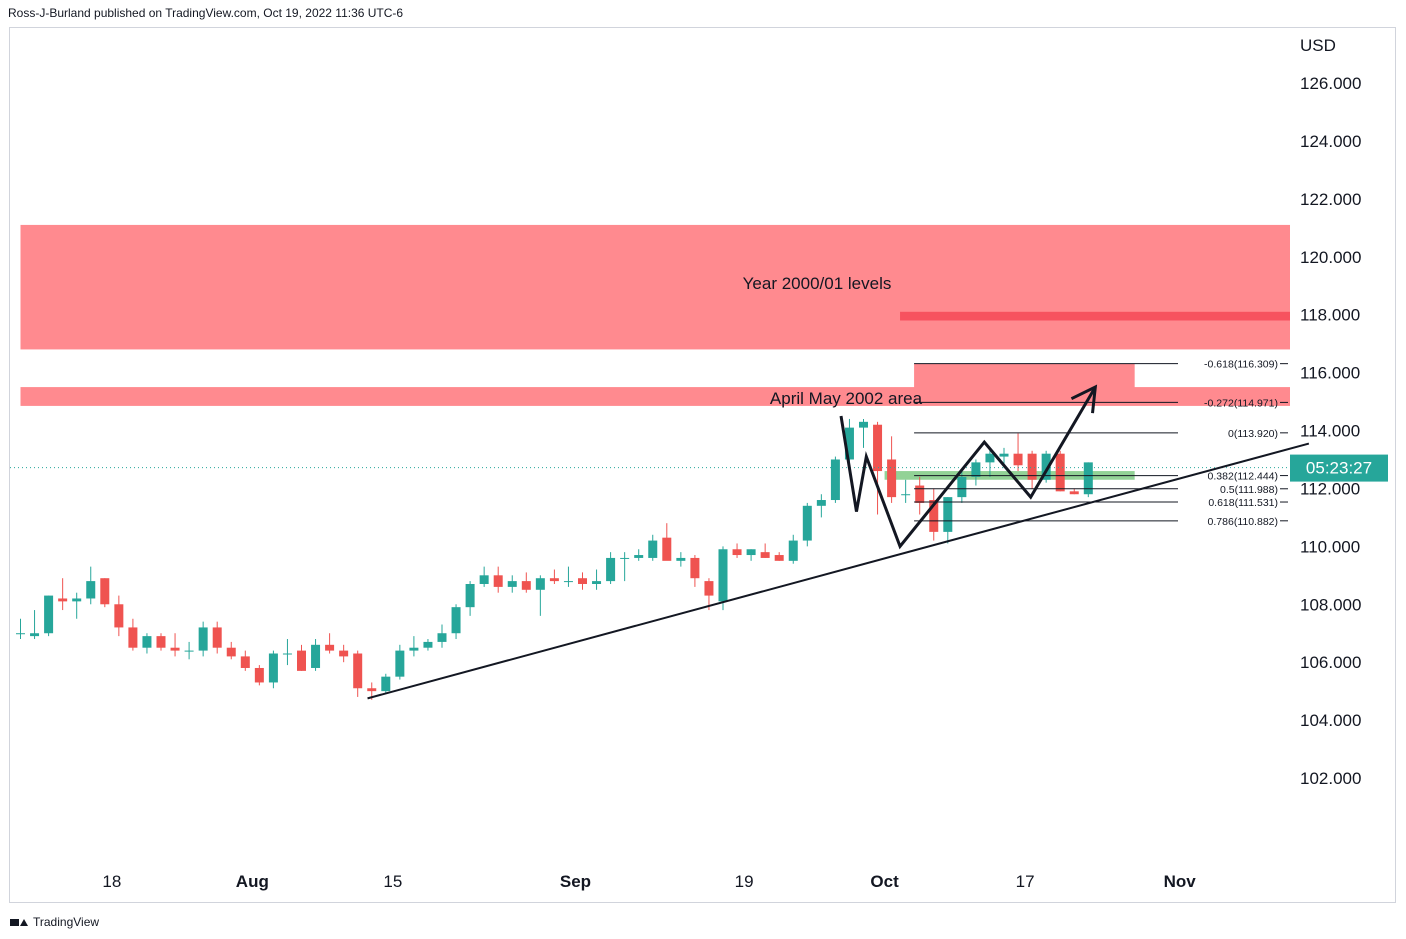  Describe the element at coordinates (54, 922) in the screenshot. I see `tradingview-footer: TradingView` at that location.